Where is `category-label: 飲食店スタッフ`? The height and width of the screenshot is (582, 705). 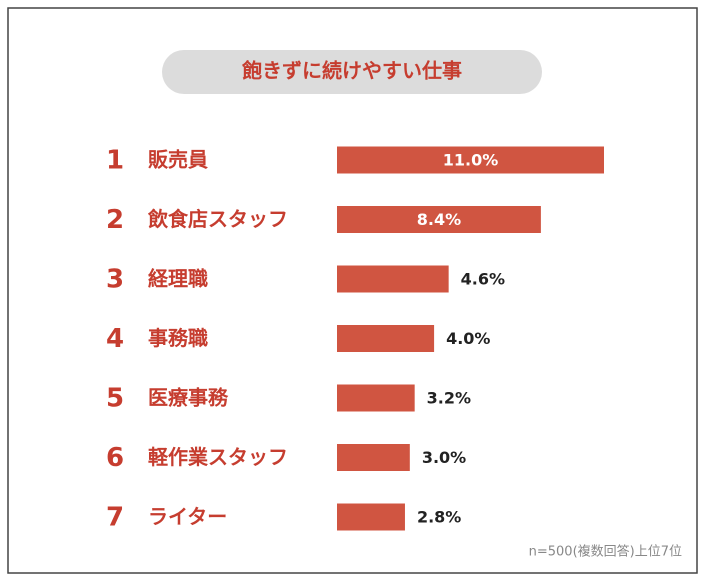
category-label: 飲食店スタッフ is located at coordinates (217, 219).